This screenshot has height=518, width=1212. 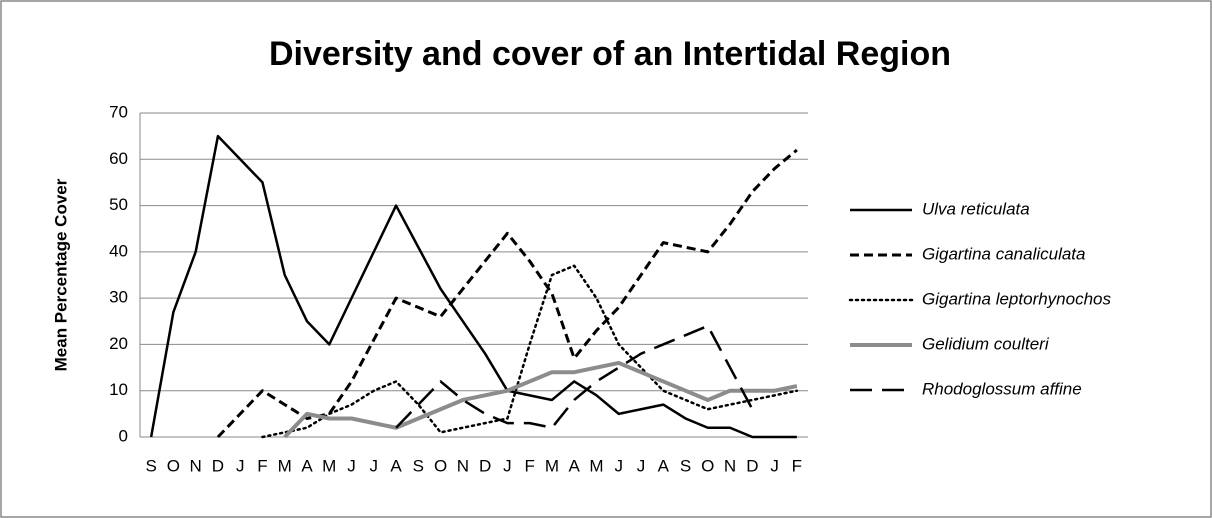 What do you see at coordinates (976, 208) in the screenshot?
I see `legend-label: Ulva reticulata` at bounding box center [976, 208].